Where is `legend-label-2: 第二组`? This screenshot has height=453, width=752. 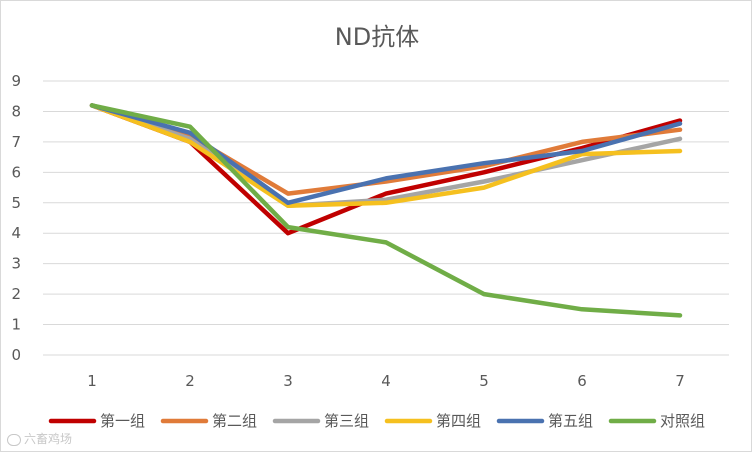
legend-label-2: 第二组 is located at coordinates (234, 421).